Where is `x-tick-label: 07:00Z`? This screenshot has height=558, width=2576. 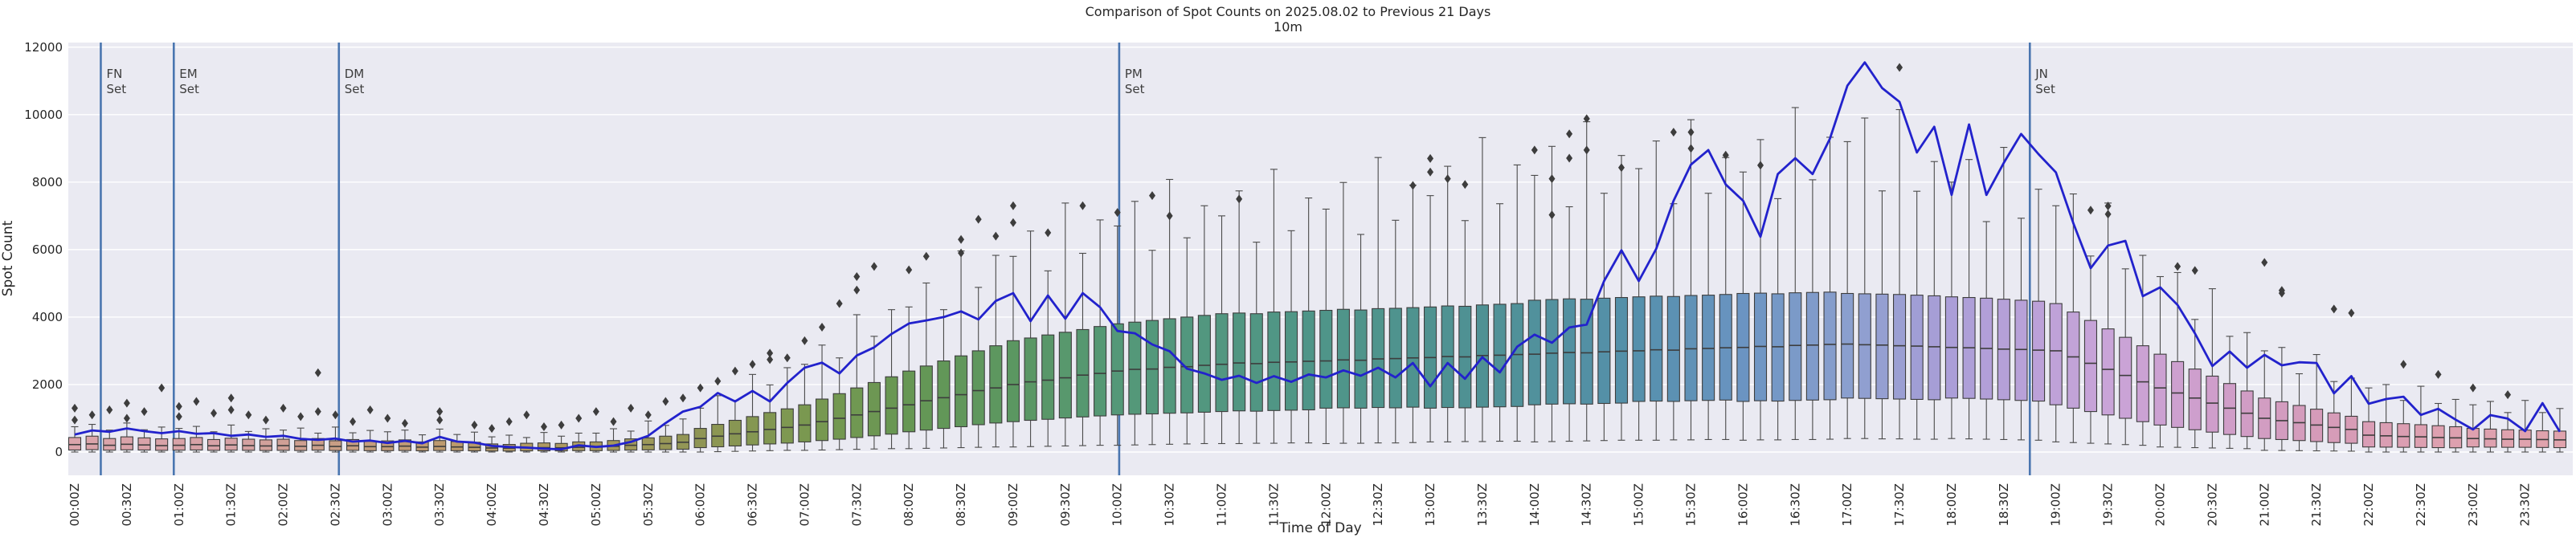
x-tick-label: 07:00Z is located at coordinates (804, 505).